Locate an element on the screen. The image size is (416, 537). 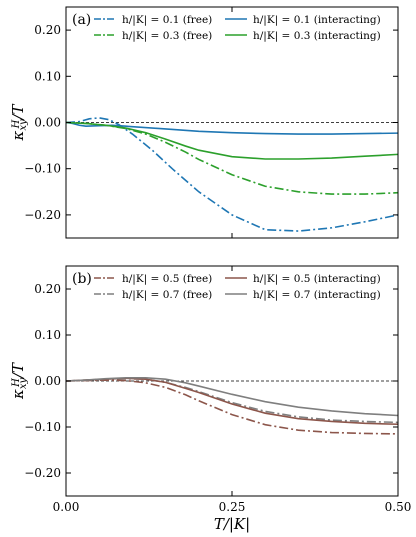
legend-label: h/|K| = 0.5 (free) is located at coordinates (167, 279).